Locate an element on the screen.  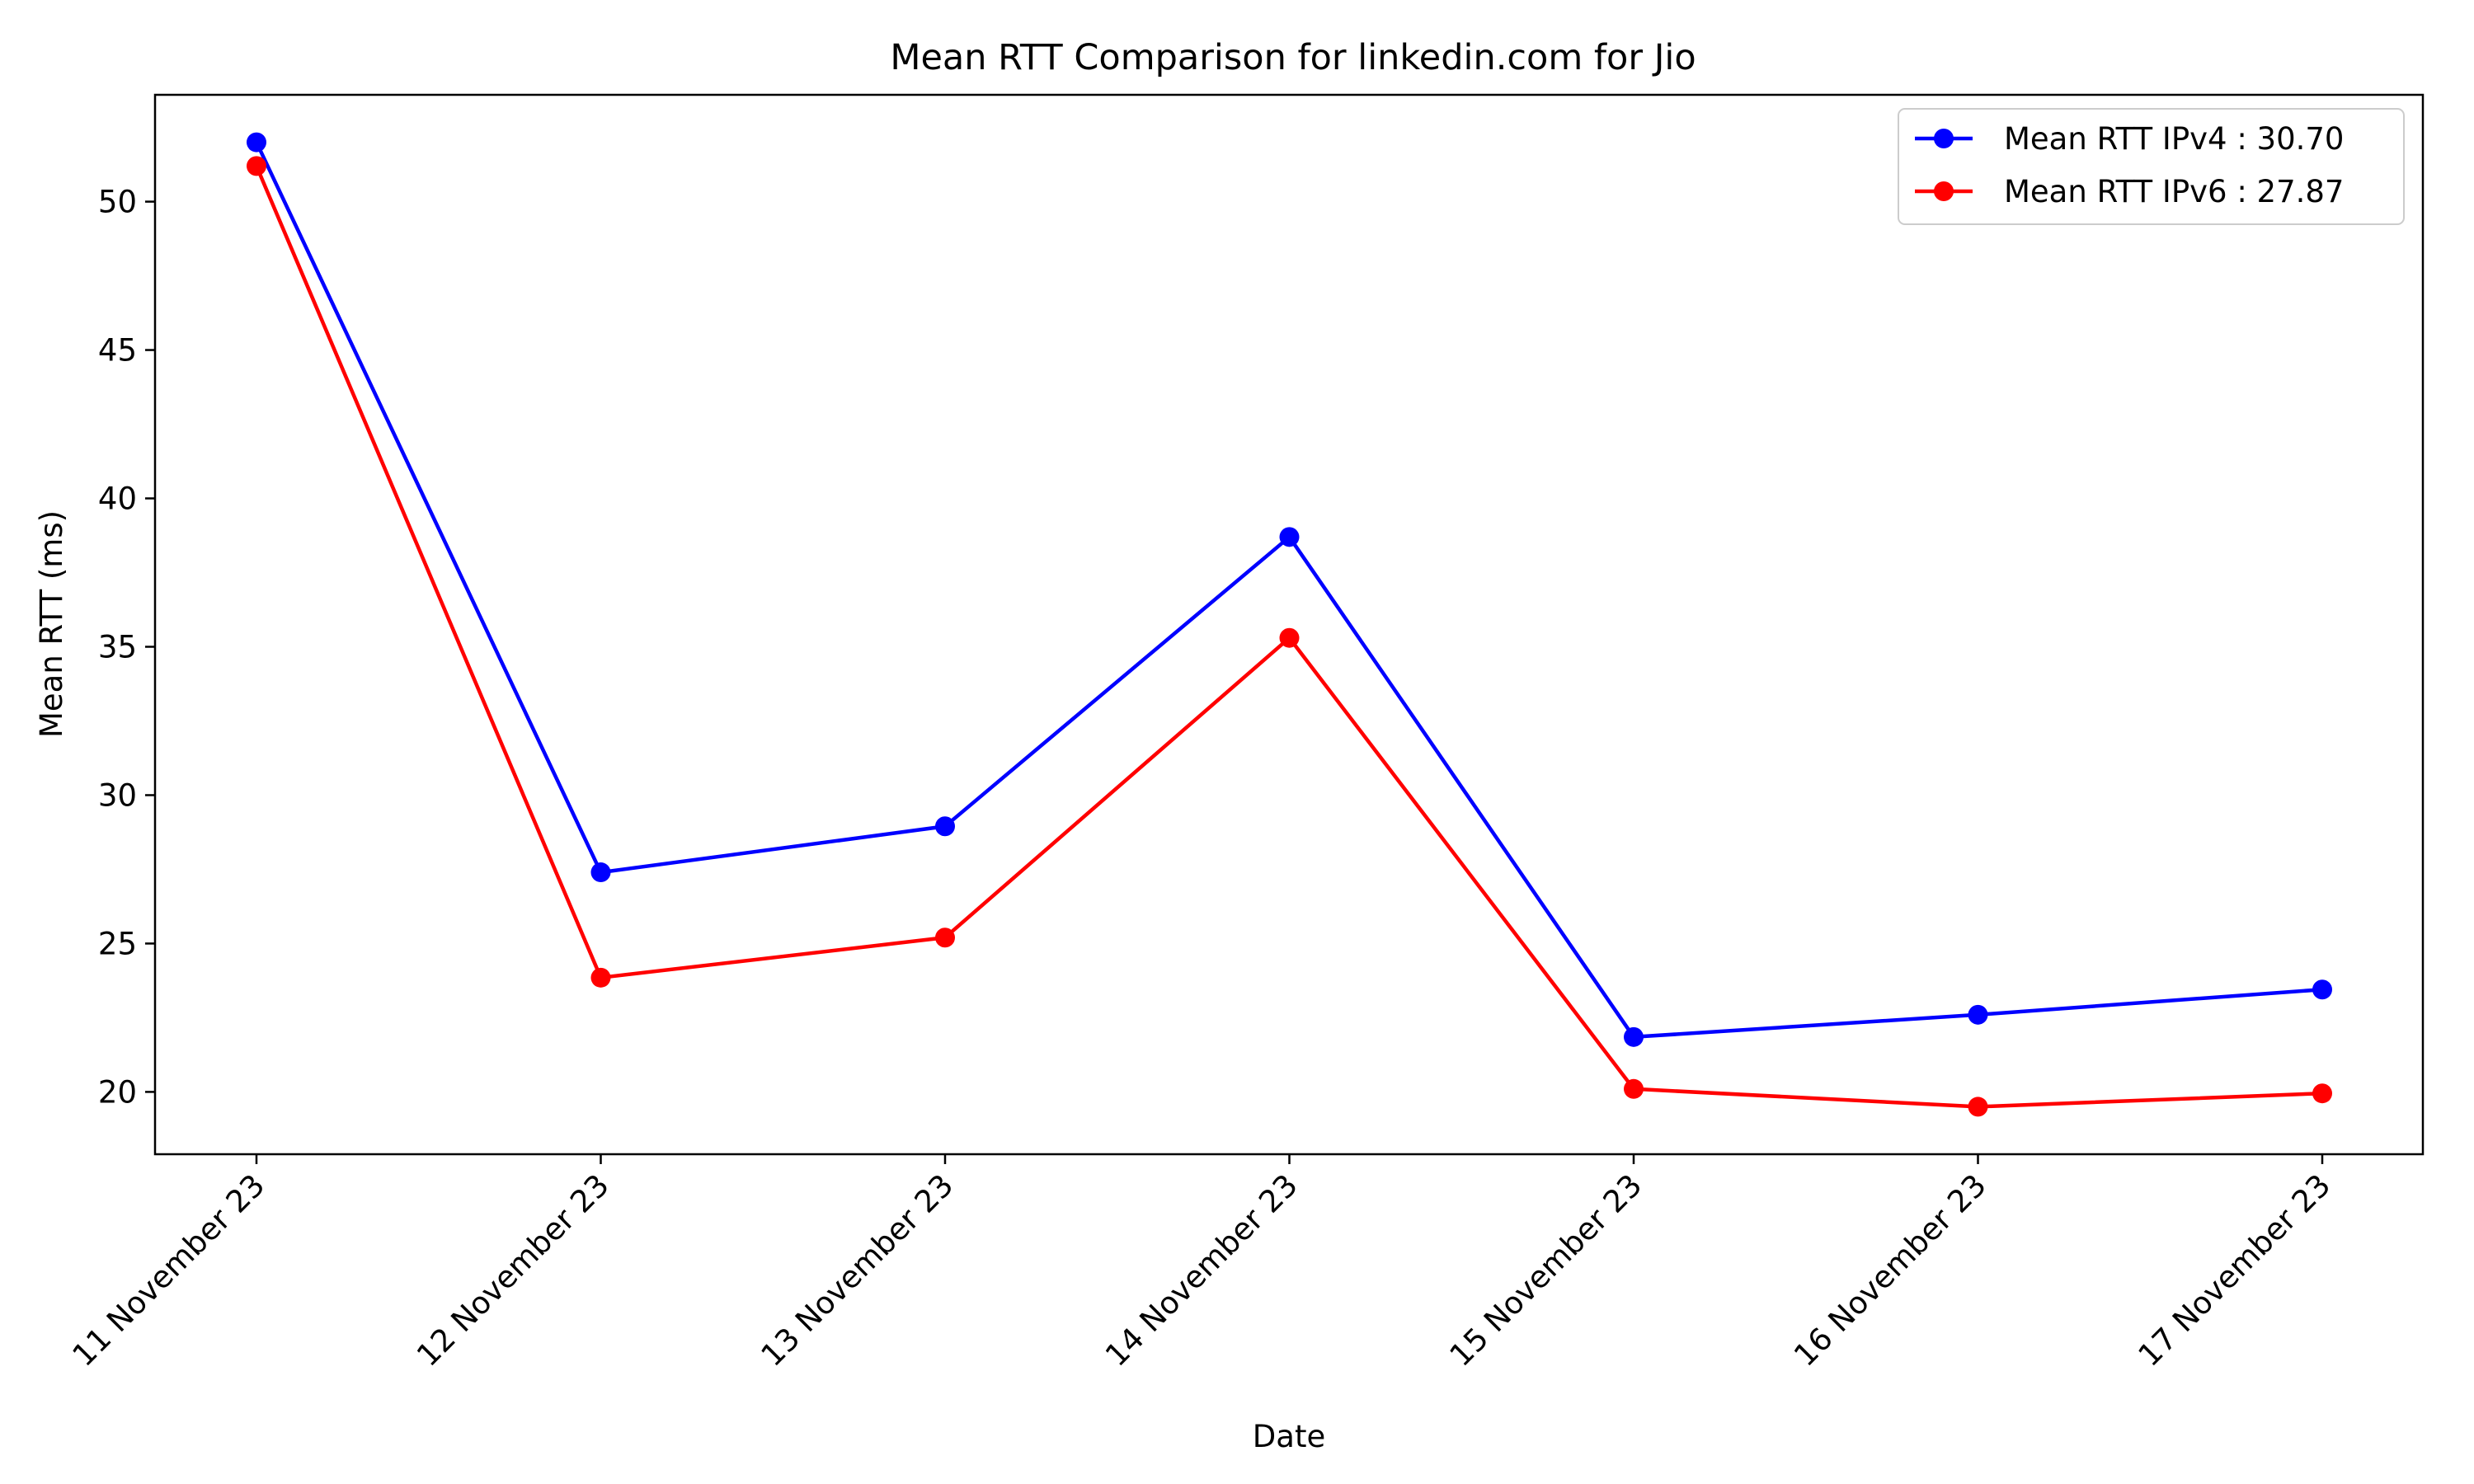
y-axis-ticks: 20 25 30 35 40 45 50 is located at coordinates (126, 647).